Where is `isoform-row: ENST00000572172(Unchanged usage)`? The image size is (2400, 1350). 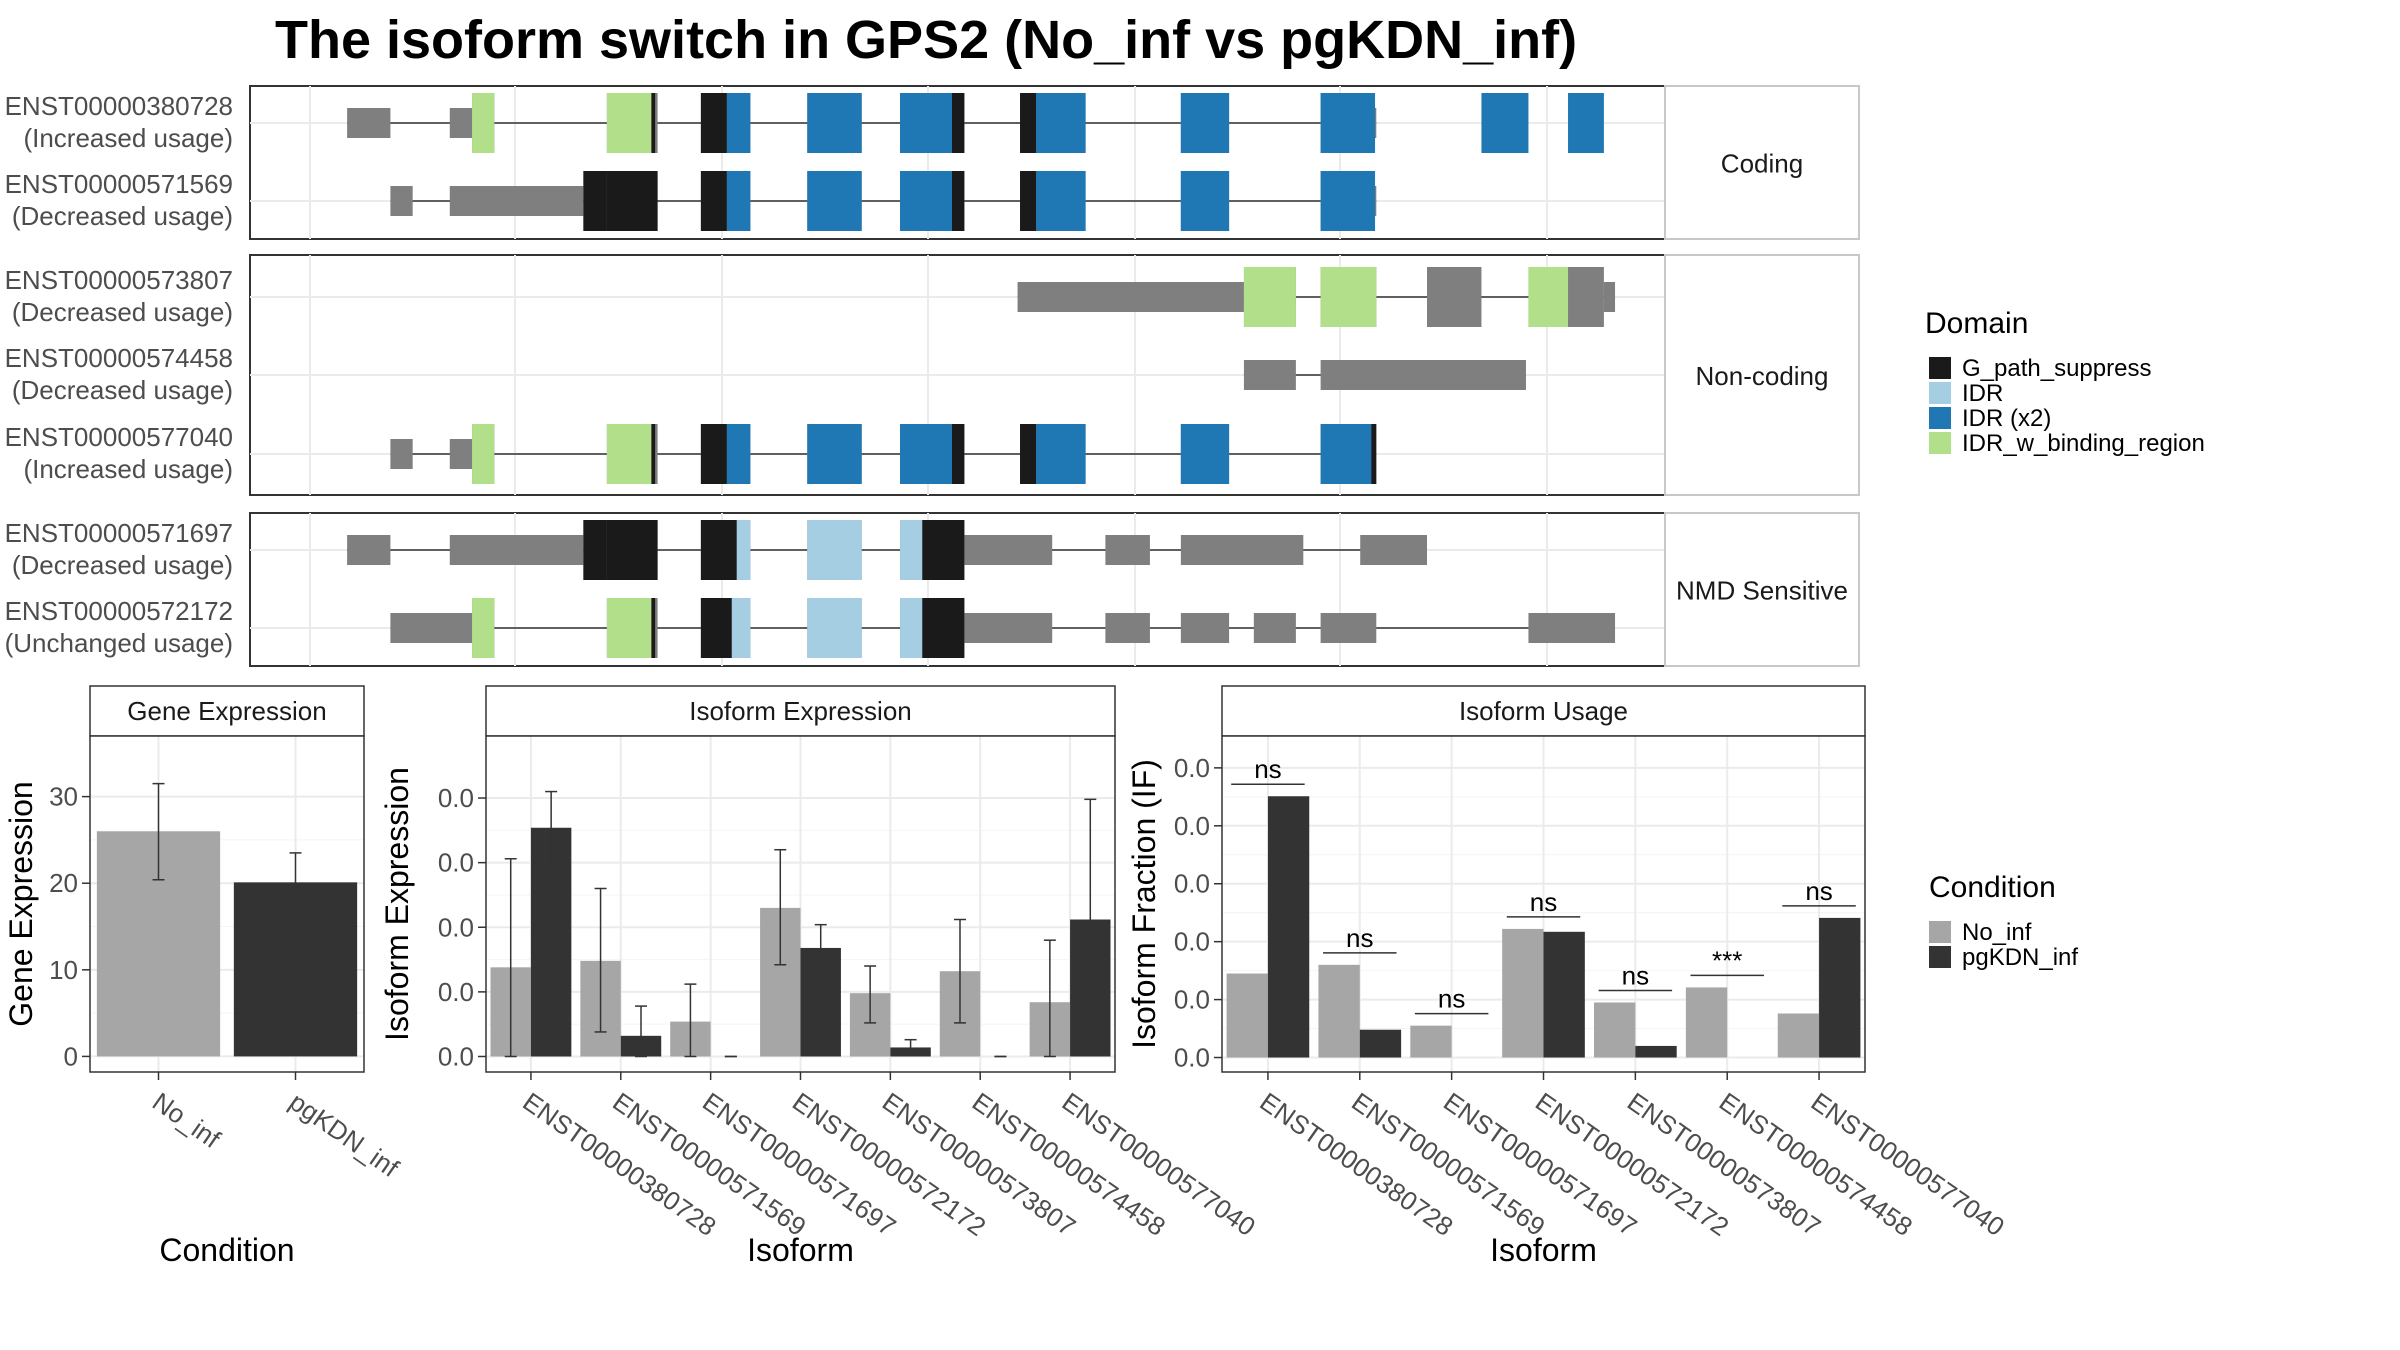 isoform-row: ENST00000572172(Unchanged usage) is located at coordinates (810, 627).